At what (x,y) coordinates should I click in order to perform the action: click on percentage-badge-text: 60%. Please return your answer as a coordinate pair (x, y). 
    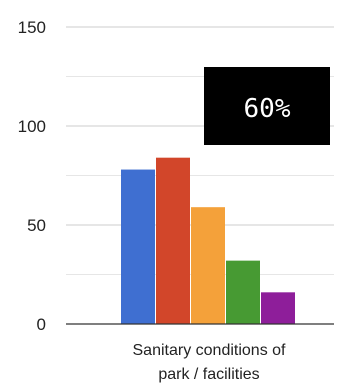
    Looking at the image, I should click on (267, 109).